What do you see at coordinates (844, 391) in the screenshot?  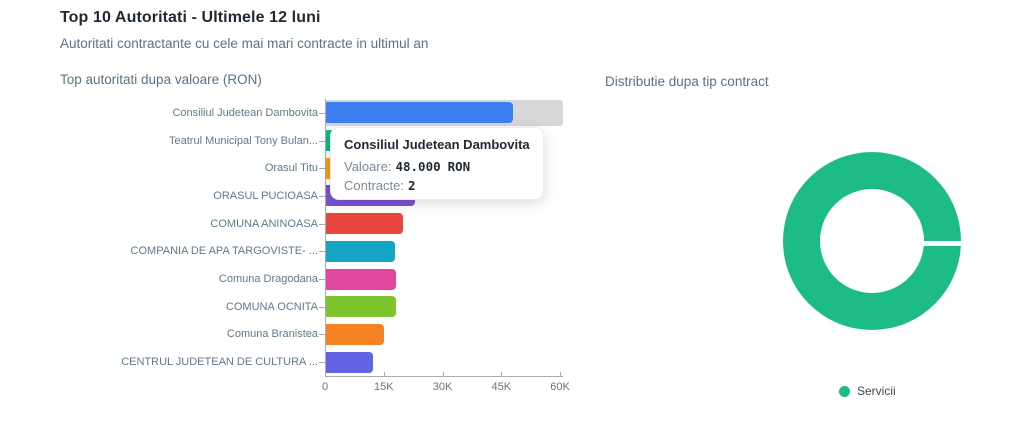 I see `legend-dot-servicii` at bounding box center [844, 391].